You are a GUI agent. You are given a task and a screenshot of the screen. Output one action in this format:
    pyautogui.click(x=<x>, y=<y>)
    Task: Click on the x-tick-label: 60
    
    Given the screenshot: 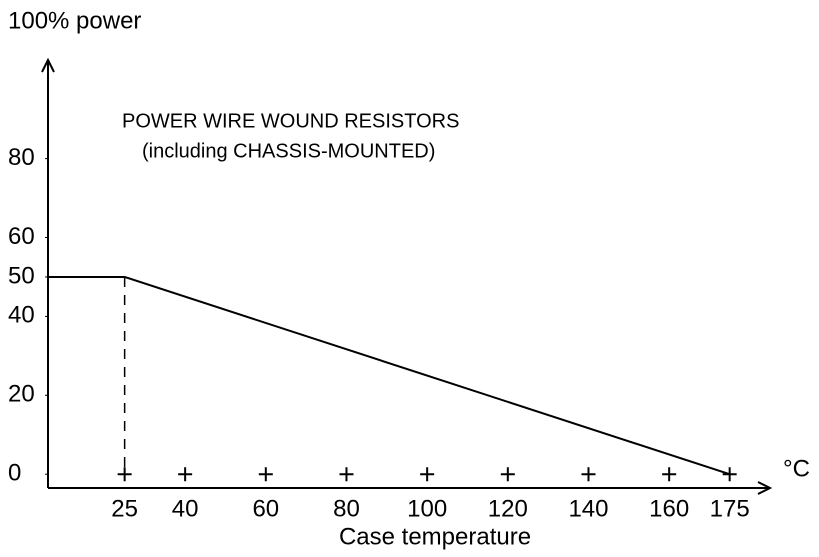 What is the action you would take?
    pyautogui.click(x=265, y=508)
    